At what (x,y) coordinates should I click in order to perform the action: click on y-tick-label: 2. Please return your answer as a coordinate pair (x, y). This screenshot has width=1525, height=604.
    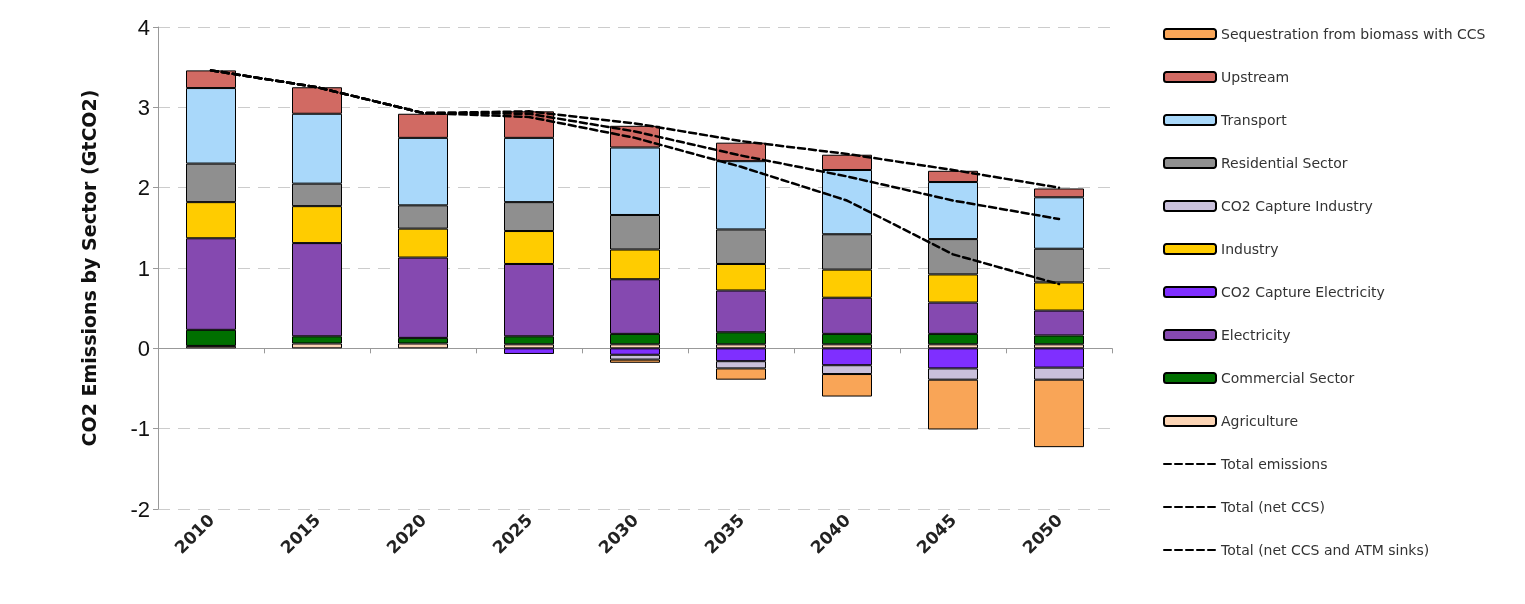
    Looking at the image, I should click on (143, 188).